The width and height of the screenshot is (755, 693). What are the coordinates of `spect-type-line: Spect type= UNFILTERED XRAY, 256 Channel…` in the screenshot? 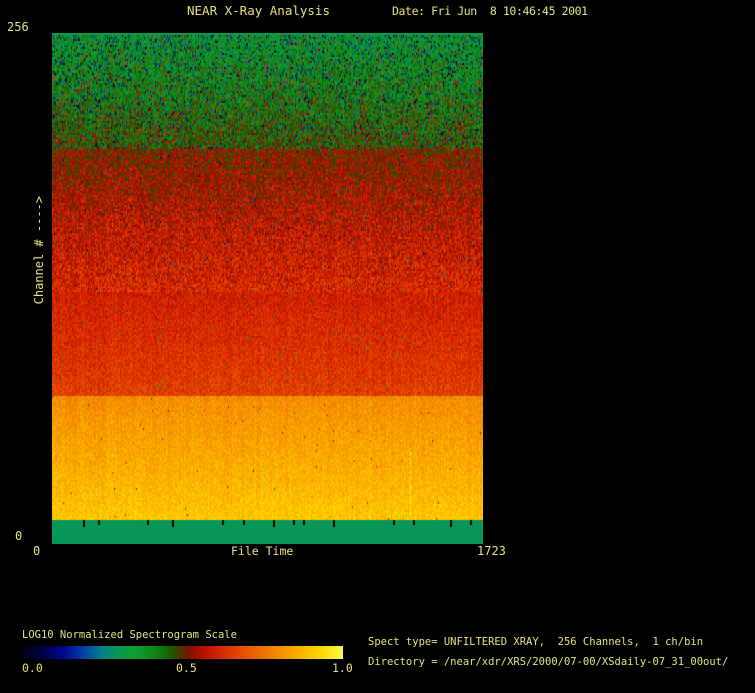 It's located at (536, 642).